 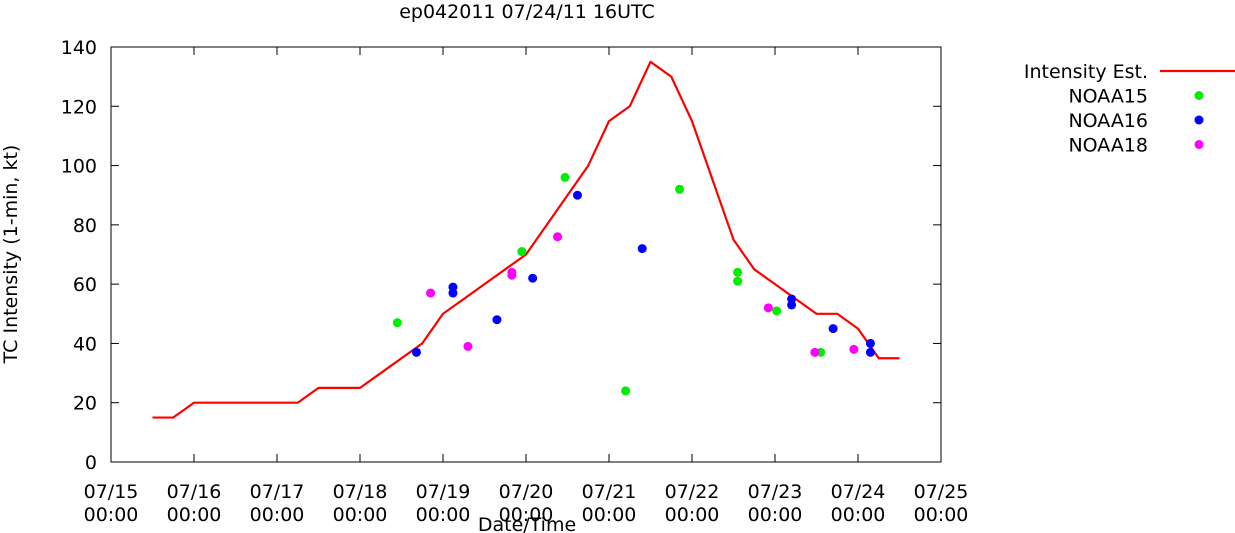 What do you see at coordinates (527, 12) in the screenshot?
I see `chart-title: ep042011 07/24/11 16UTC` at bounding box center [527, 12].